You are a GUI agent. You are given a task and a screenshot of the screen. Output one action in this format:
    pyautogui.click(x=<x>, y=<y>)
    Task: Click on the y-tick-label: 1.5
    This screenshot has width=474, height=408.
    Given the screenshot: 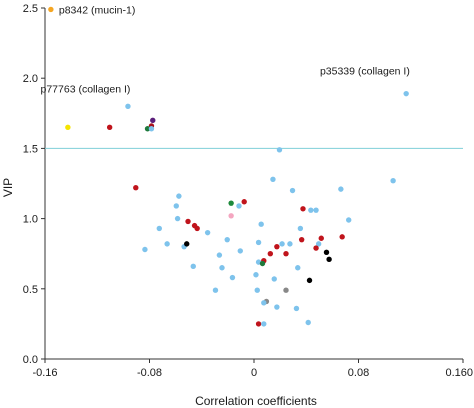 What is the action you would take?
    pyautogui.click(x=30, y=149)
    